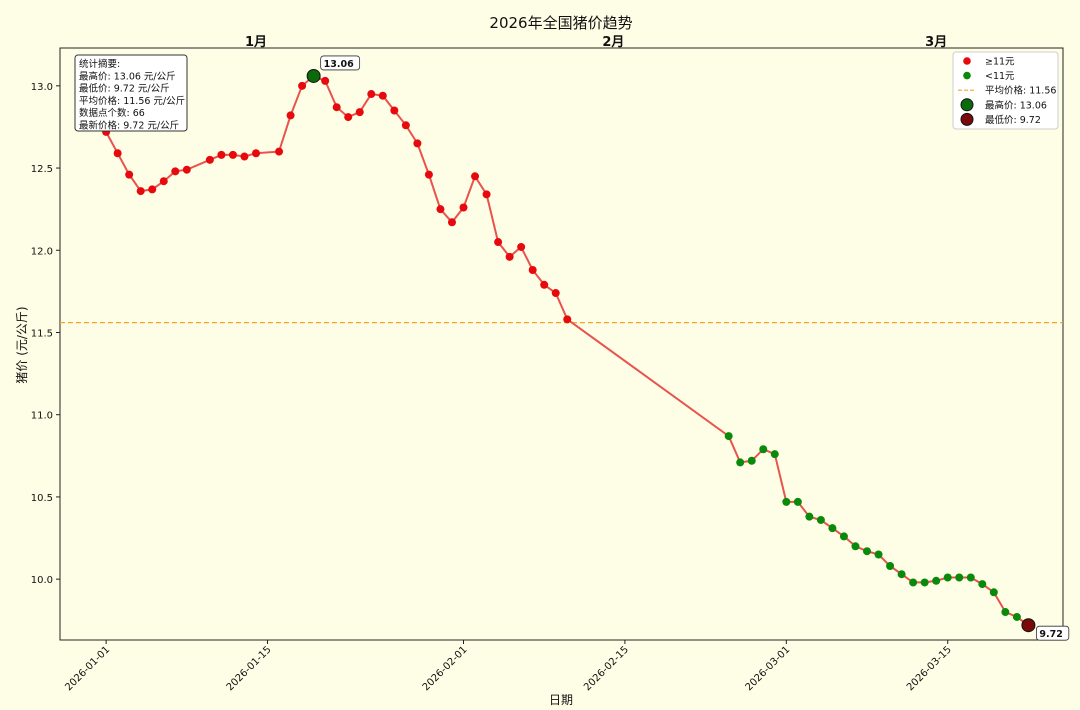 This screenshot has height=710, width=1080. I want to click on y-axis: 10.0 10.5 11.0 11.5 12.0 12.5 13.0, so click(45, 334).